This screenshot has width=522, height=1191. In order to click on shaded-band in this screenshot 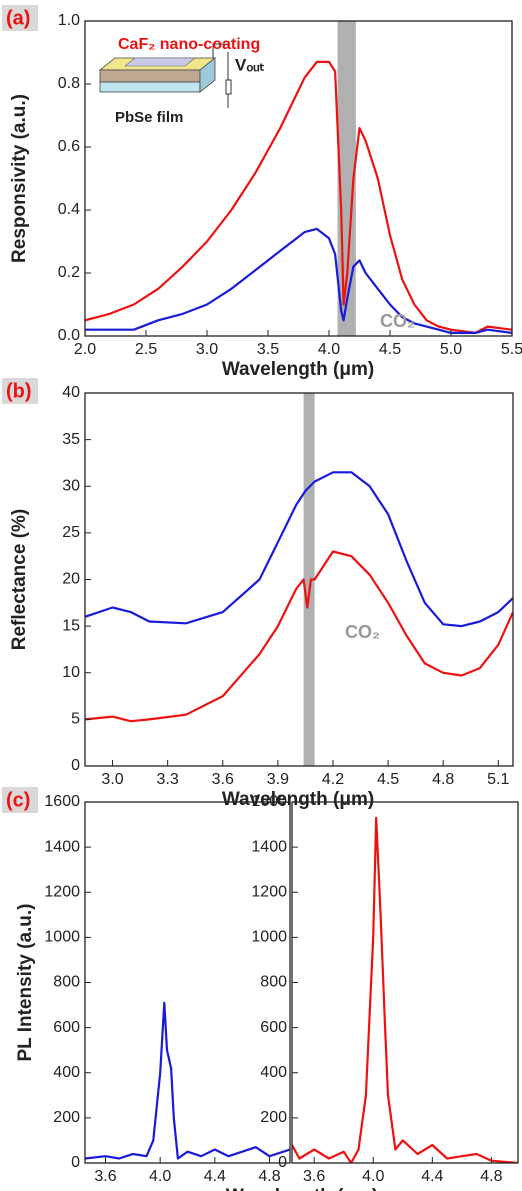, I will do `click(309, 579)`.